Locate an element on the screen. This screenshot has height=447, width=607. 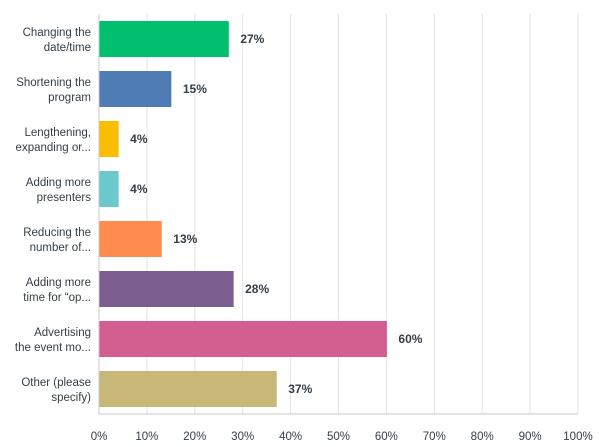
x-axis-ticks: 0% 10% 20% 30% 40% 50% 60% 70% 80% 90% 100% is located at coordinates (342, 437).